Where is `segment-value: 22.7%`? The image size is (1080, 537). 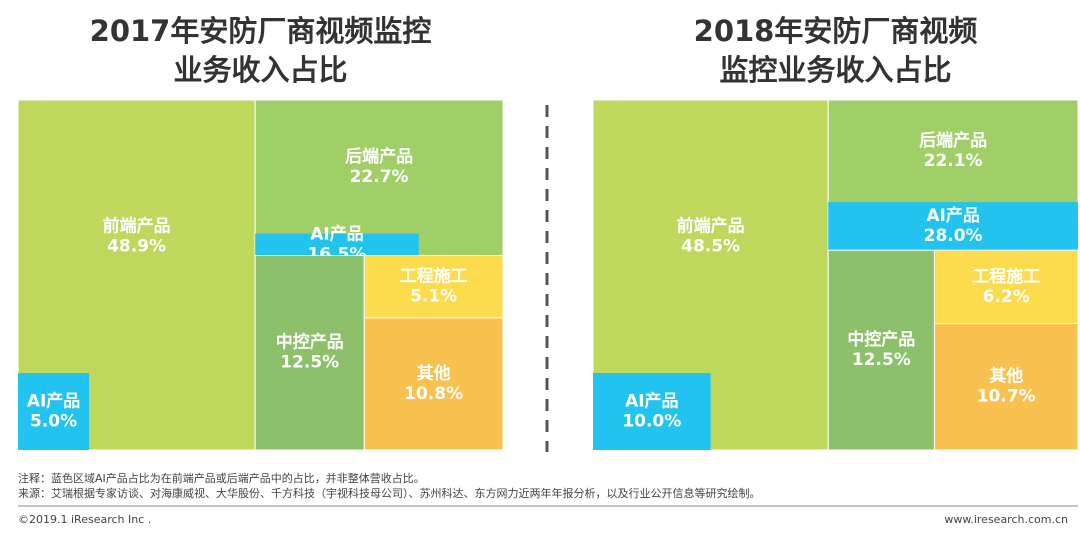
segment-value: 22.7% is located at coordinates (379, 177).